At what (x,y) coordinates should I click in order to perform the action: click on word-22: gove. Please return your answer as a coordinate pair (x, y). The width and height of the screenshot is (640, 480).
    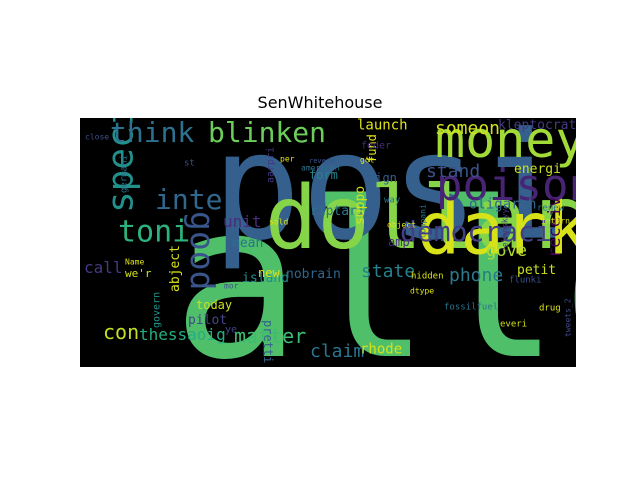
    Looking at the image, I should click on (506, 251).